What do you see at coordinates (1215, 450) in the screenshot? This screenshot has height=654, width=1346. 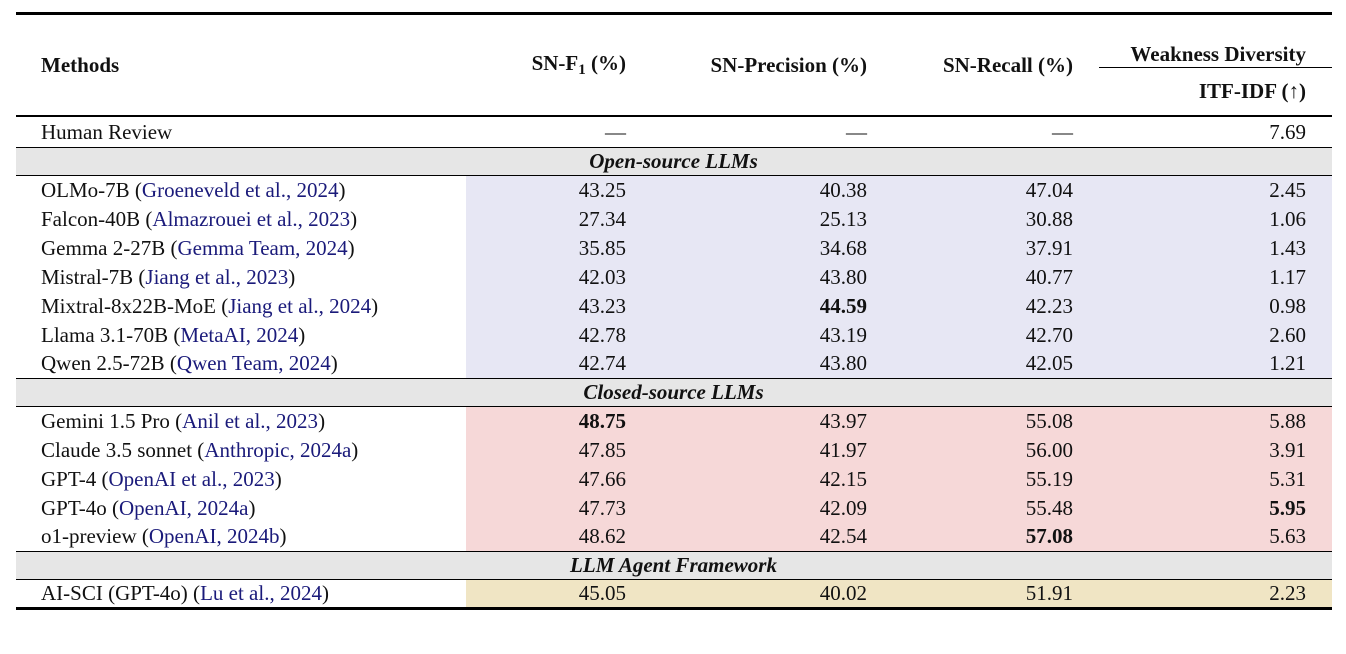 I see `itf-idf-cell: 3.91` at bounding box center [1215, 450].